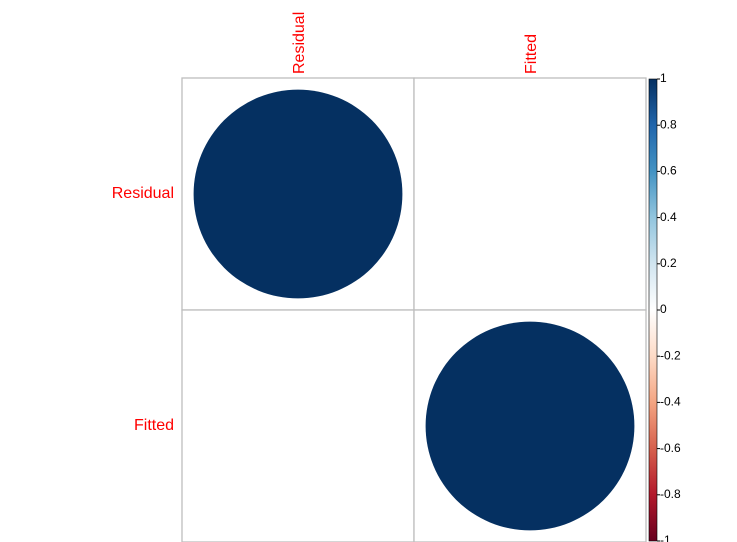 This screenshot has width=737, height=542. What do you see at coordinates (668, 263) in the screenshot?
I see `colorbar-tick-label: 0.2` at bounding box center [668, 263].